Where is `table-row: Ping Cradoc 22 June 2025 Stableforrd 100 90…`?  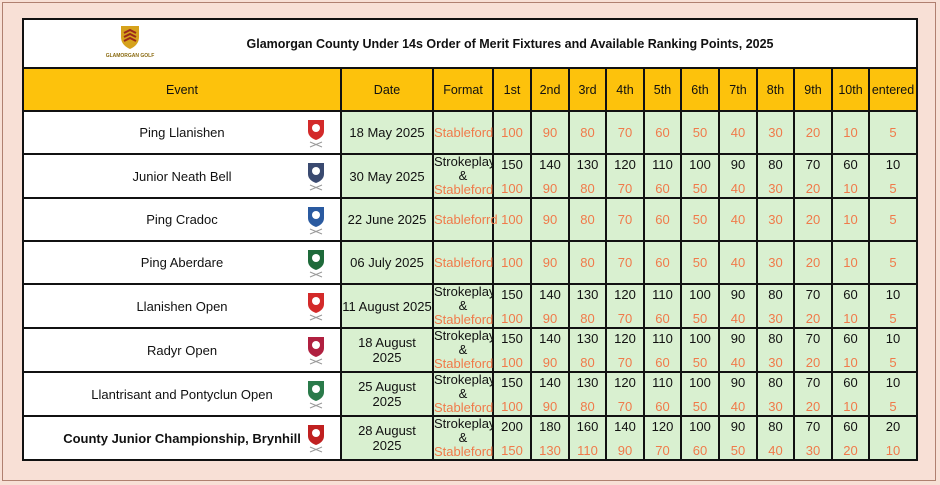
table-row: Ping Cradoc 22 June 2025 Stableforrd 100 90… is located at coordinates (470, 219).